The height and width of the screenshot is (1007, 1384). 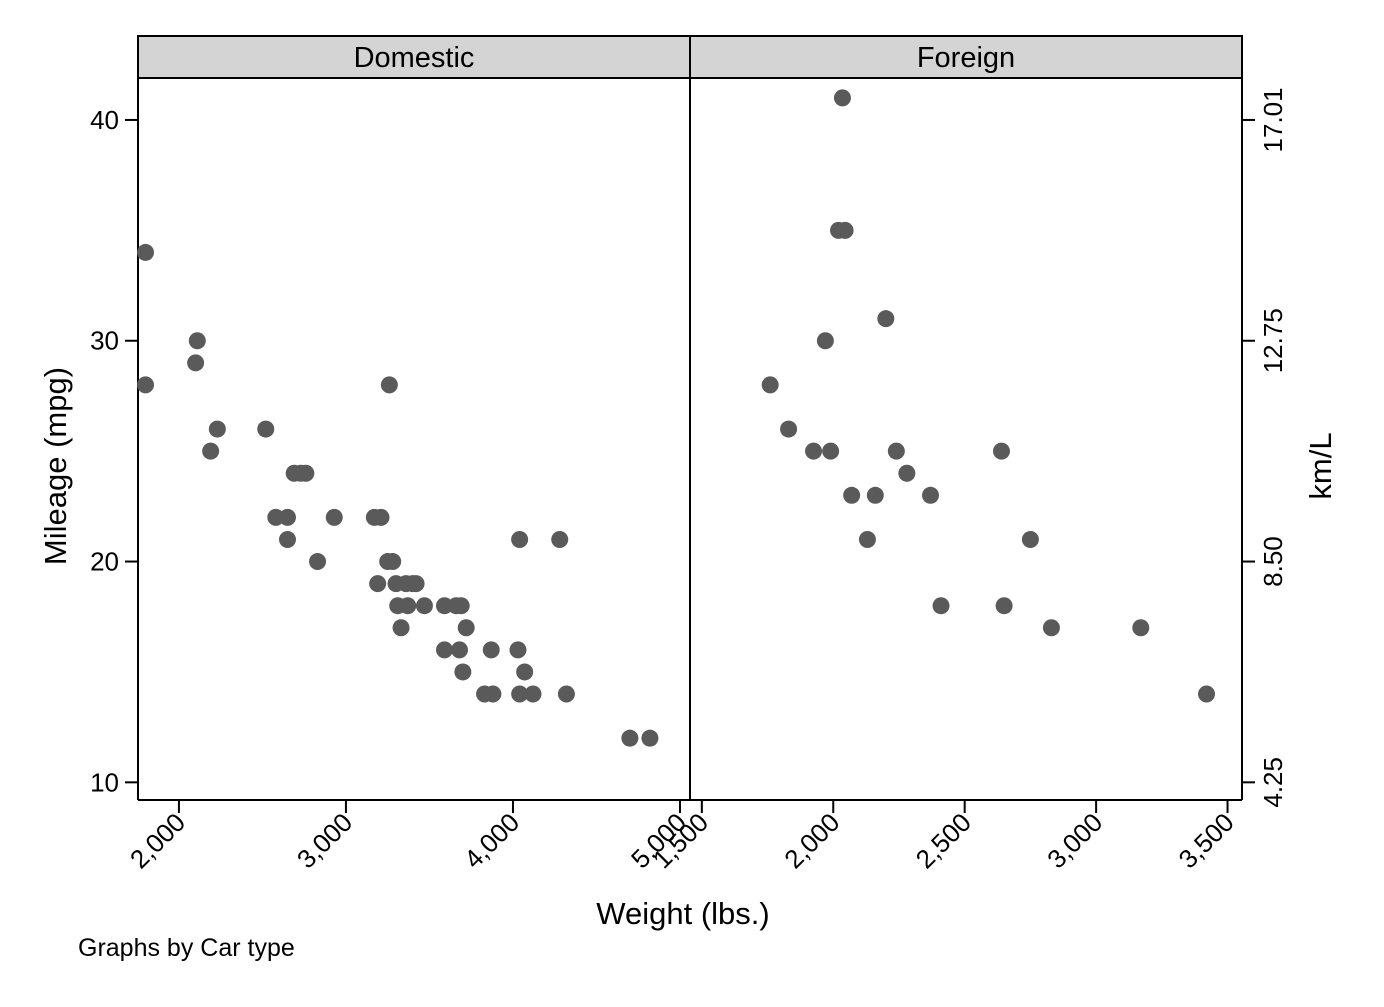 What do you see at coordinates (682, 913) in the screenshot?
I see `x-axis-title: Weight (lbs.)` at bounding box center [682, 913].